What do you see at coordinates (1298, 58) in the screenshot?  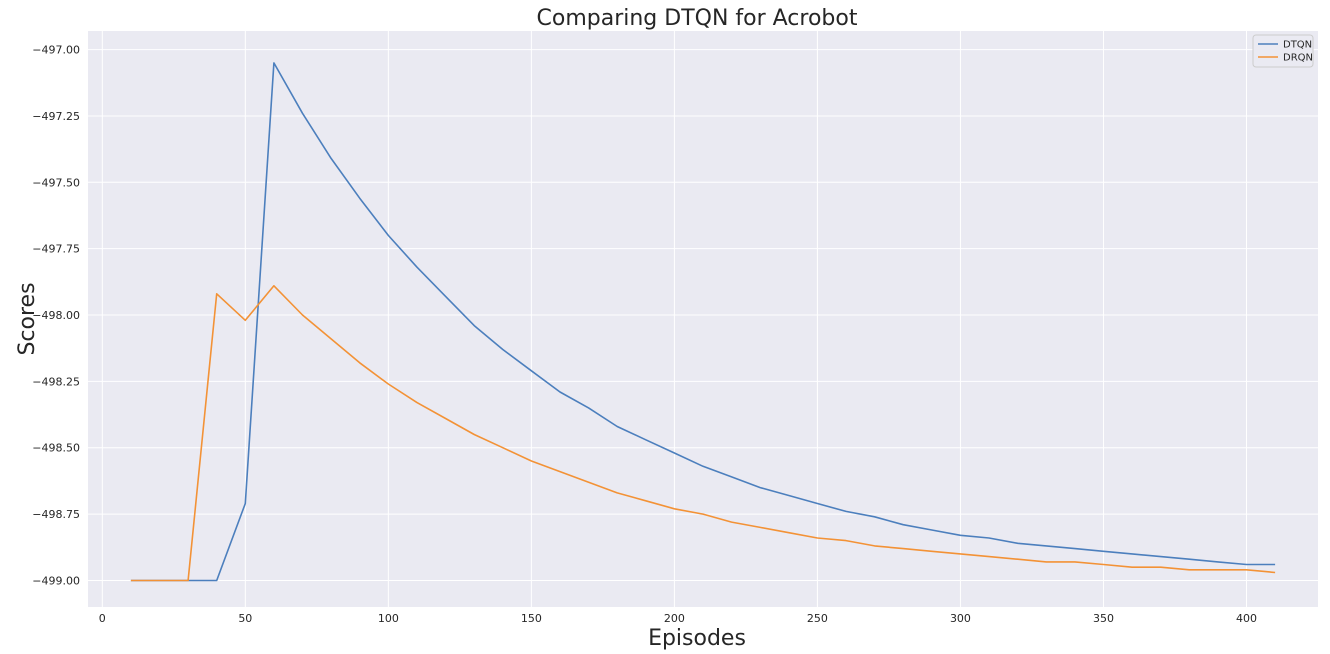 I see `legend-label: DRQN` at bounding box center [1298, 58].